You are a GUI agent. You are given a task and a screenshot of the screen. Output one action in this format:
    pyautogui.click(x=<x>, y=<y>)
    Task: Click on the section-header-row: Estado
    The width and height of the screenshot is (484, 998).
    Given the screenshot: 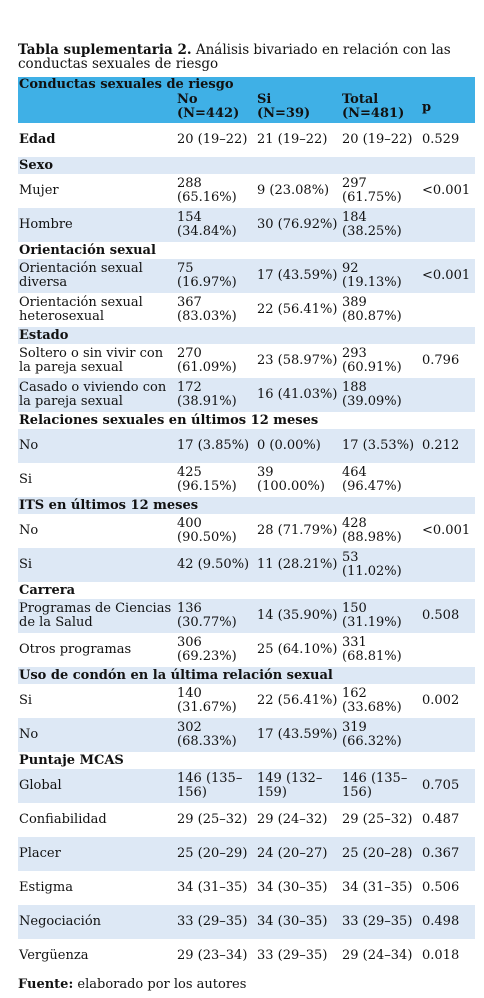 What is the action you would take?
    pyautogui.click(x=247, y=335)
    